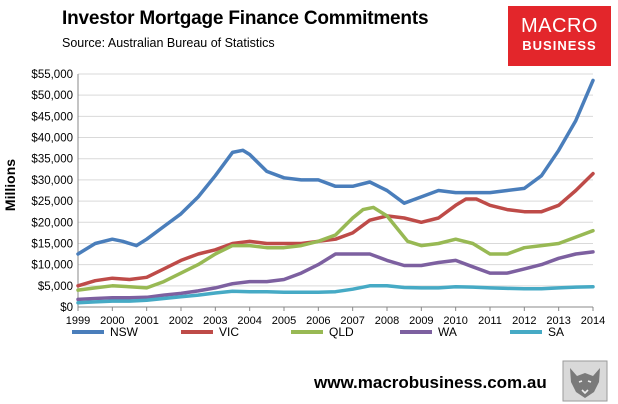  What do you see at coordinates (593, 321) in the screenshot?
I see `x-tick-label: 2014` at bounding box center [593, 321].